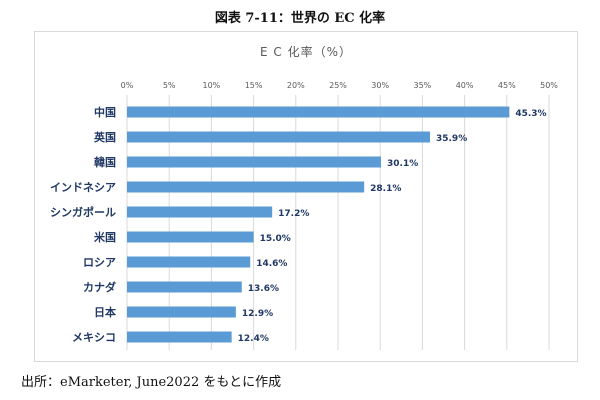  Describe the element at coordinates (212, 85) in the screenshot. I see `x-tick-label: 10%` at that location.